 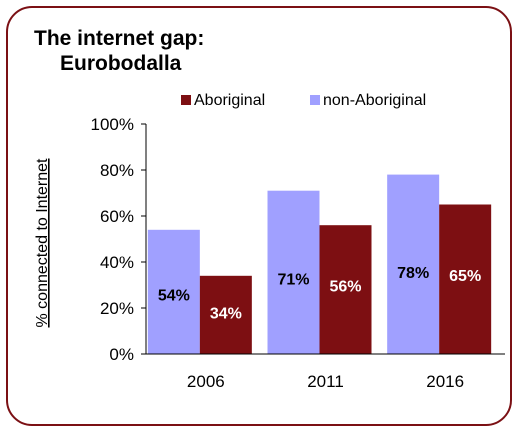 What do you see at coordinates (303, 100) in the screenshot?
I see `legend: Aboriginal non-Aboriginal` at bounding box center [303, 100].